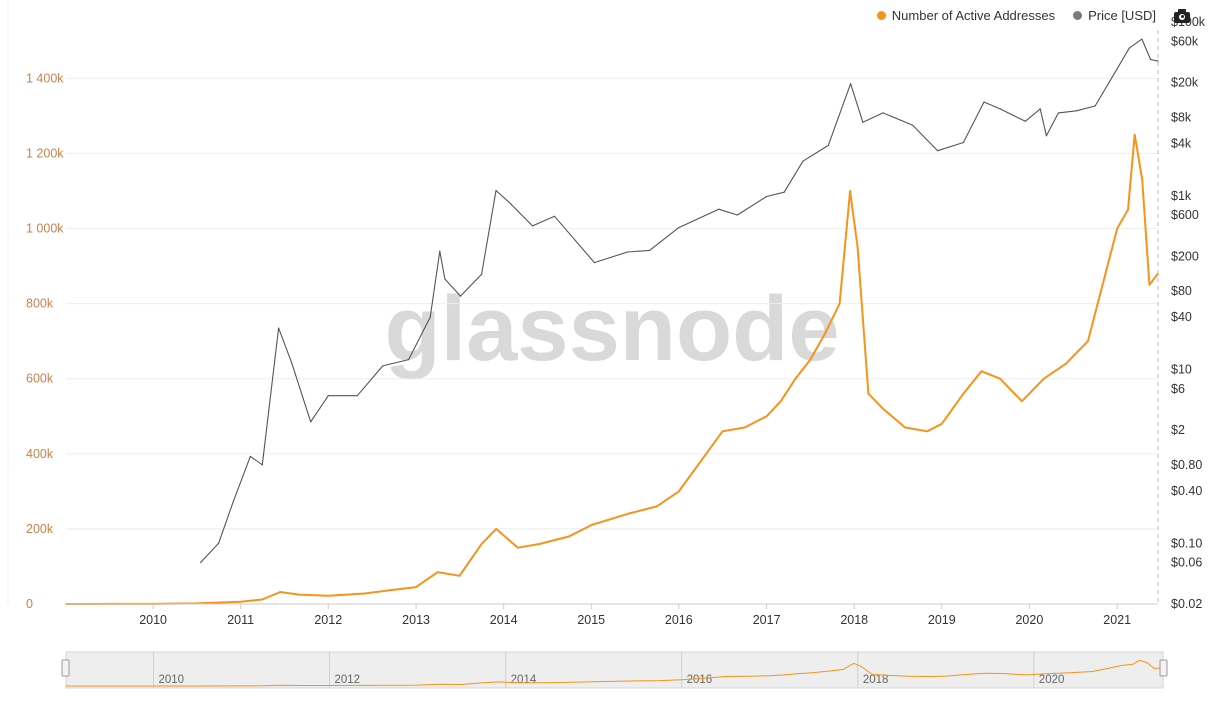 This screenshot has height=707, width=1214. I want to click on right-tick-label: $20k, so click(1185, 83).